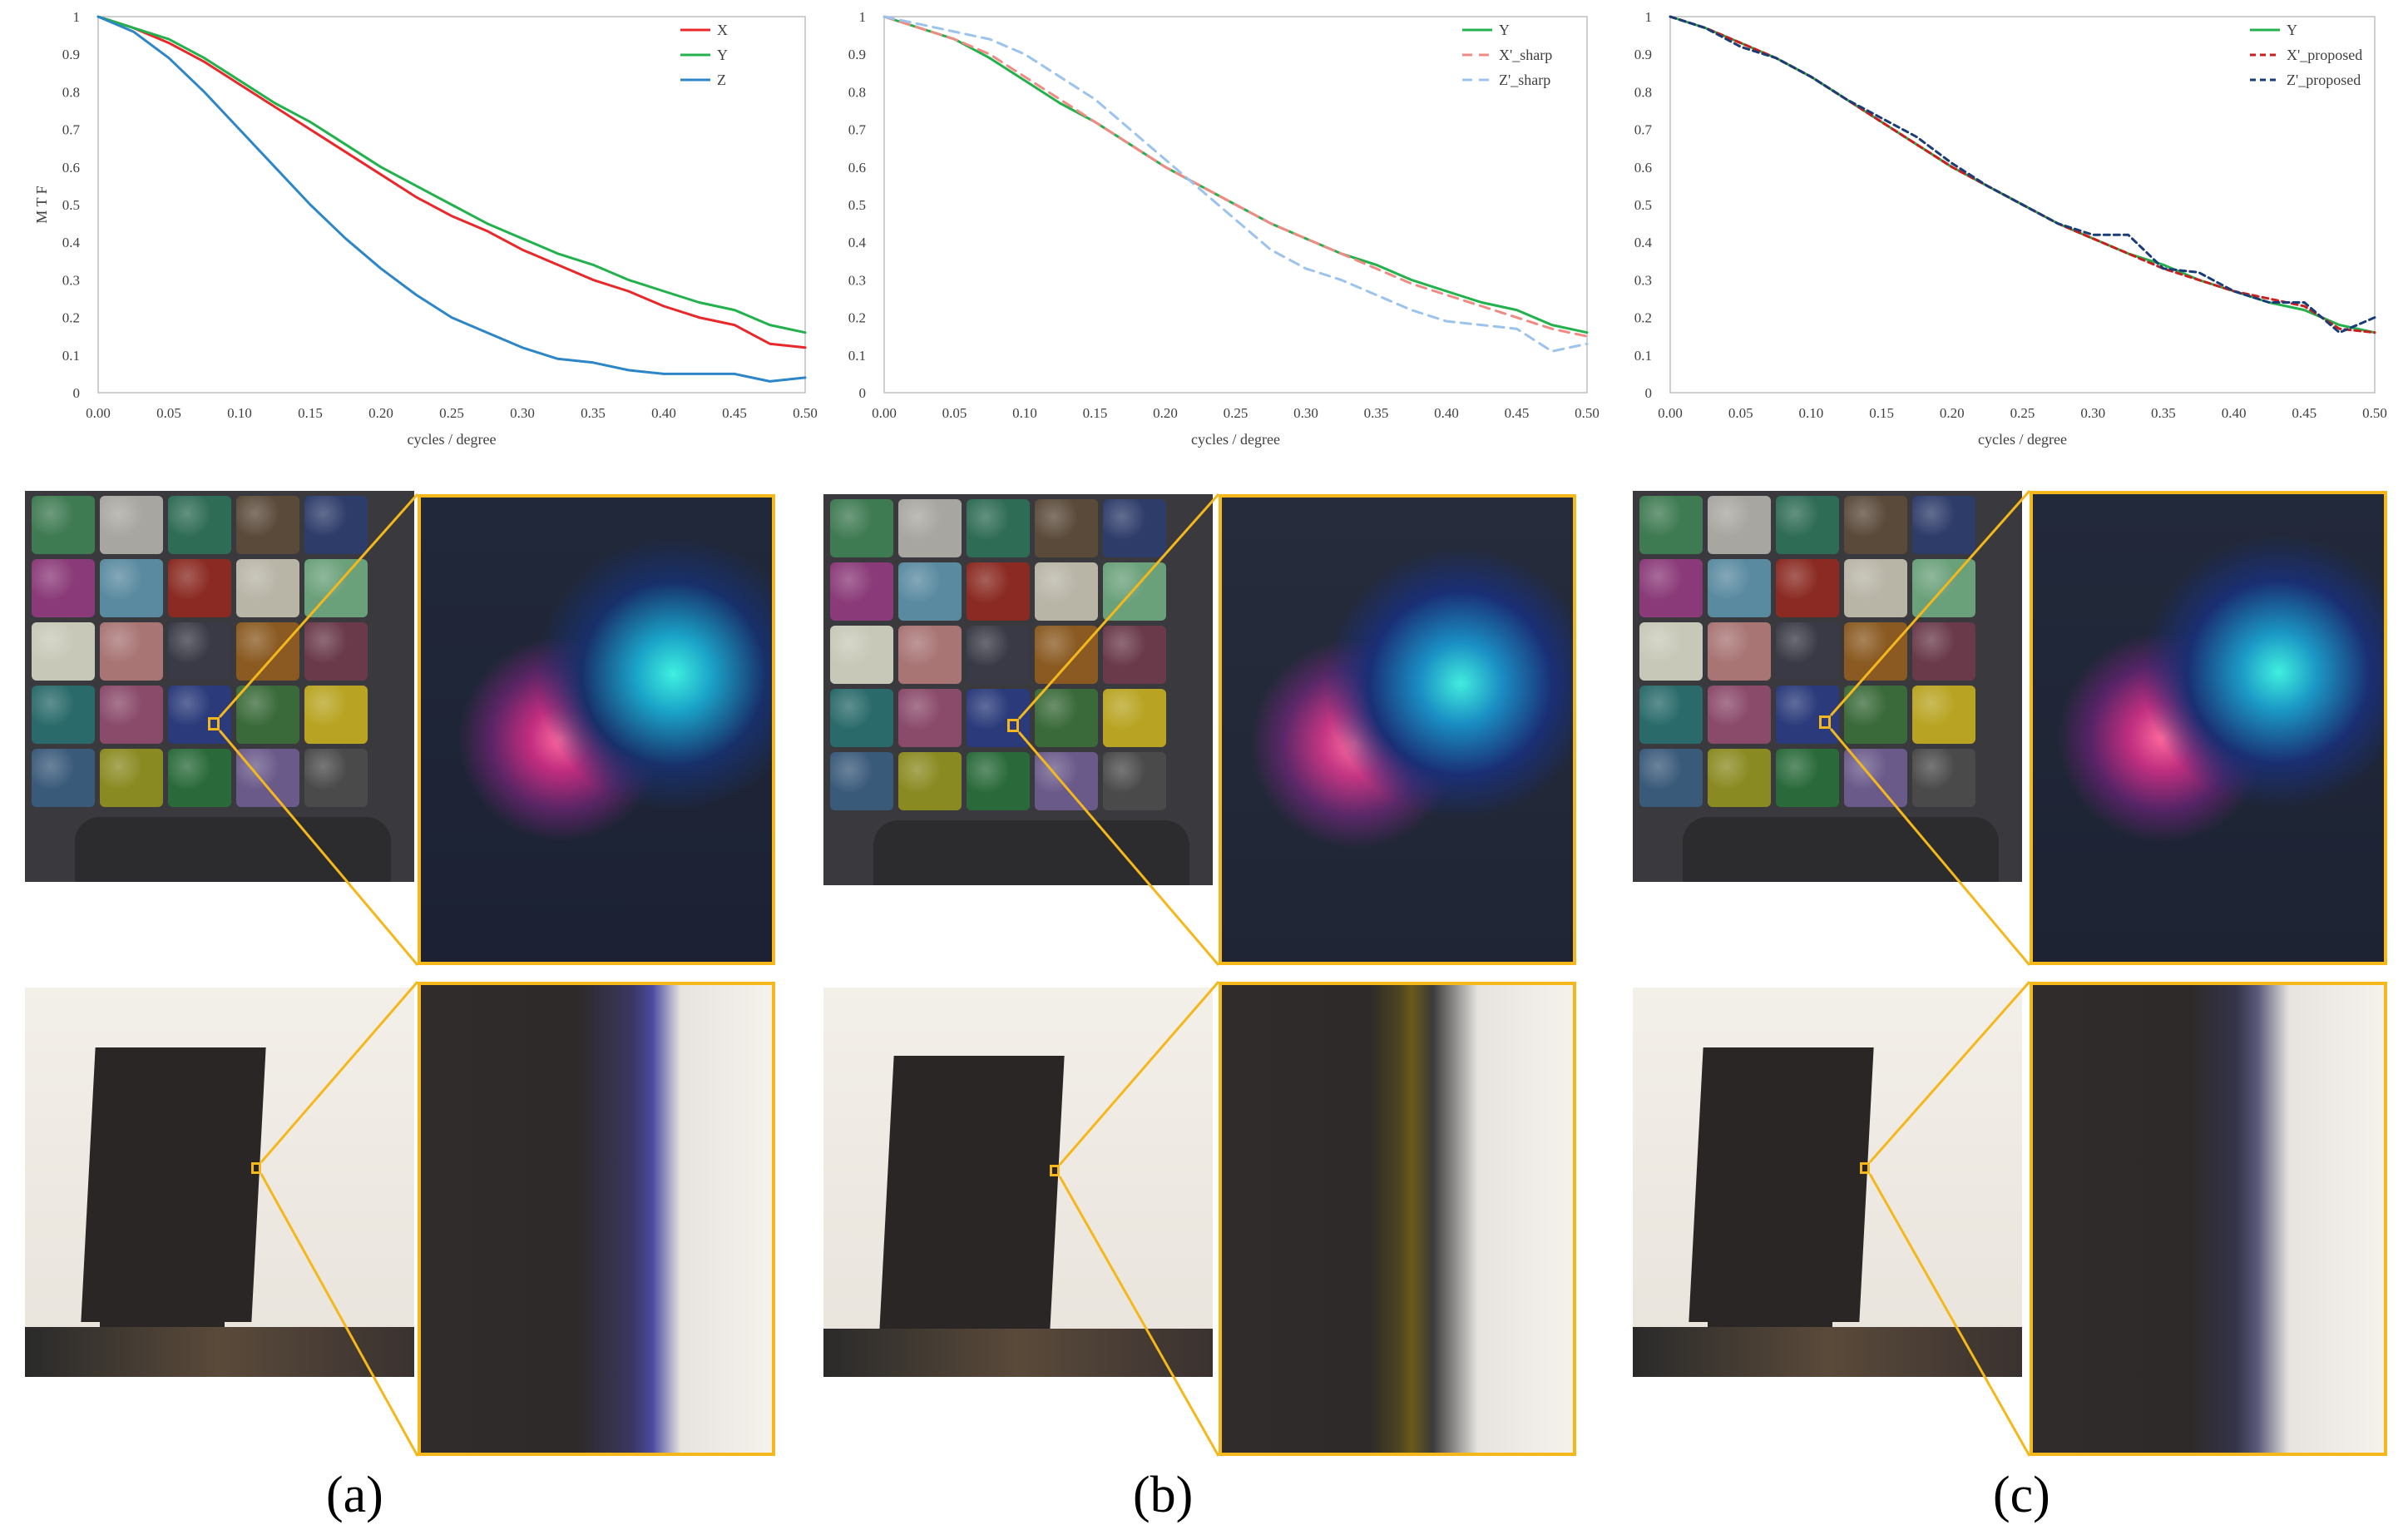 The image size is (2408, 1530). What do you see at coordinates (354, 1495) in the screenshot?
I see `panel-label-a: (a)` at bounding box center [354, 1495].